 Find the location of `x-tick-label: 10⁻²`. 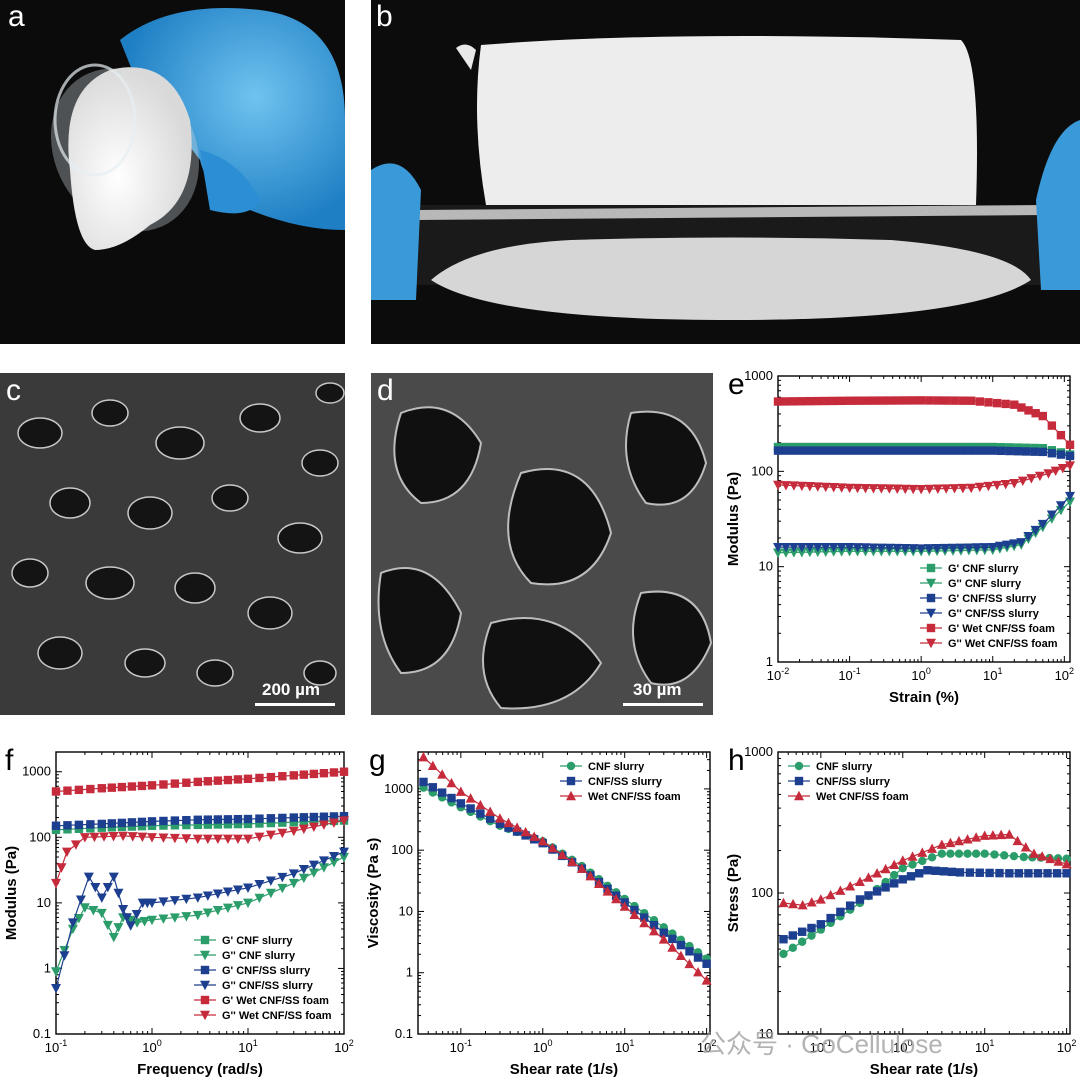

x-tick-label: 10⁻² is located at coordinates (778, 674).